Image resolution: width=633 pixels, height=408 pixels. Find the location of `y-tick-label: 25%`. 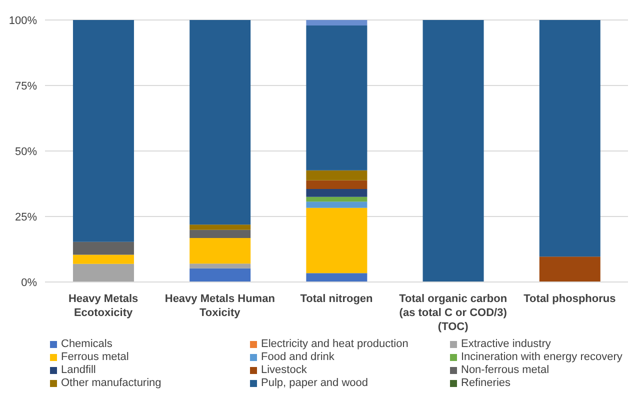

y-tick-label: 25% is located at coordinates (26, 217).